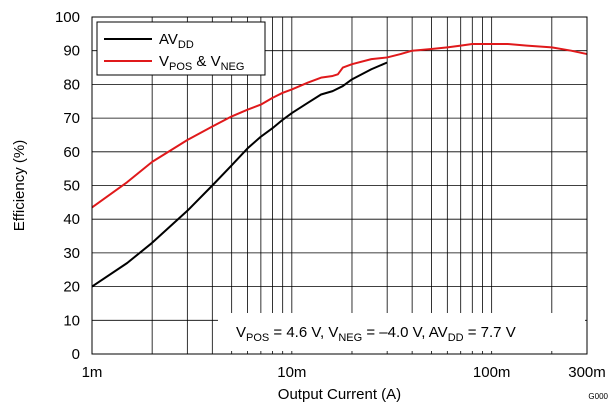 The image size is (613, 406). Describe the element at coordinates (71, 287) in the screenshot. I see `y-tick-label: 20` at that location.